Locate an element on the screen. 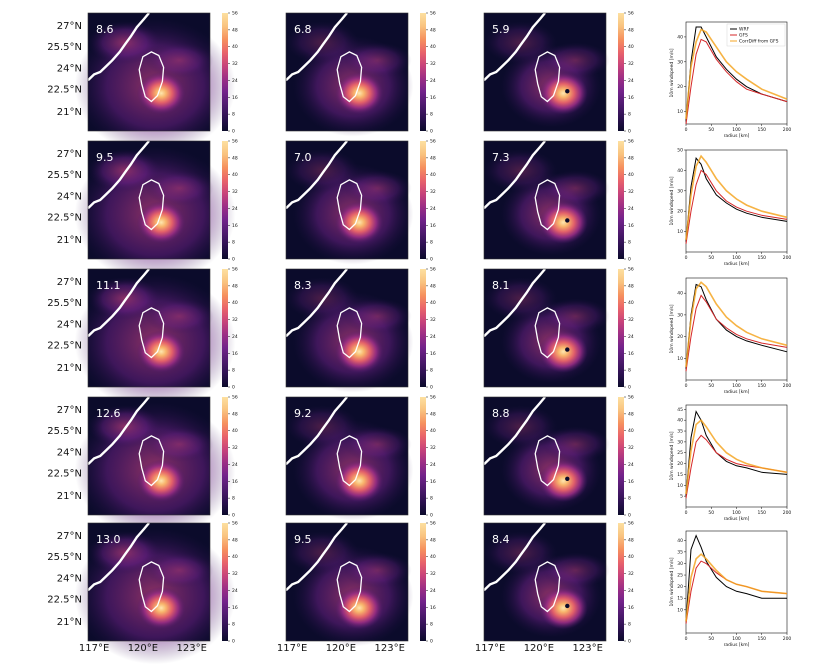 The height and width of the screenshot is (664, 830). x-tick-label: 50 is located at coordinates (711, 130).